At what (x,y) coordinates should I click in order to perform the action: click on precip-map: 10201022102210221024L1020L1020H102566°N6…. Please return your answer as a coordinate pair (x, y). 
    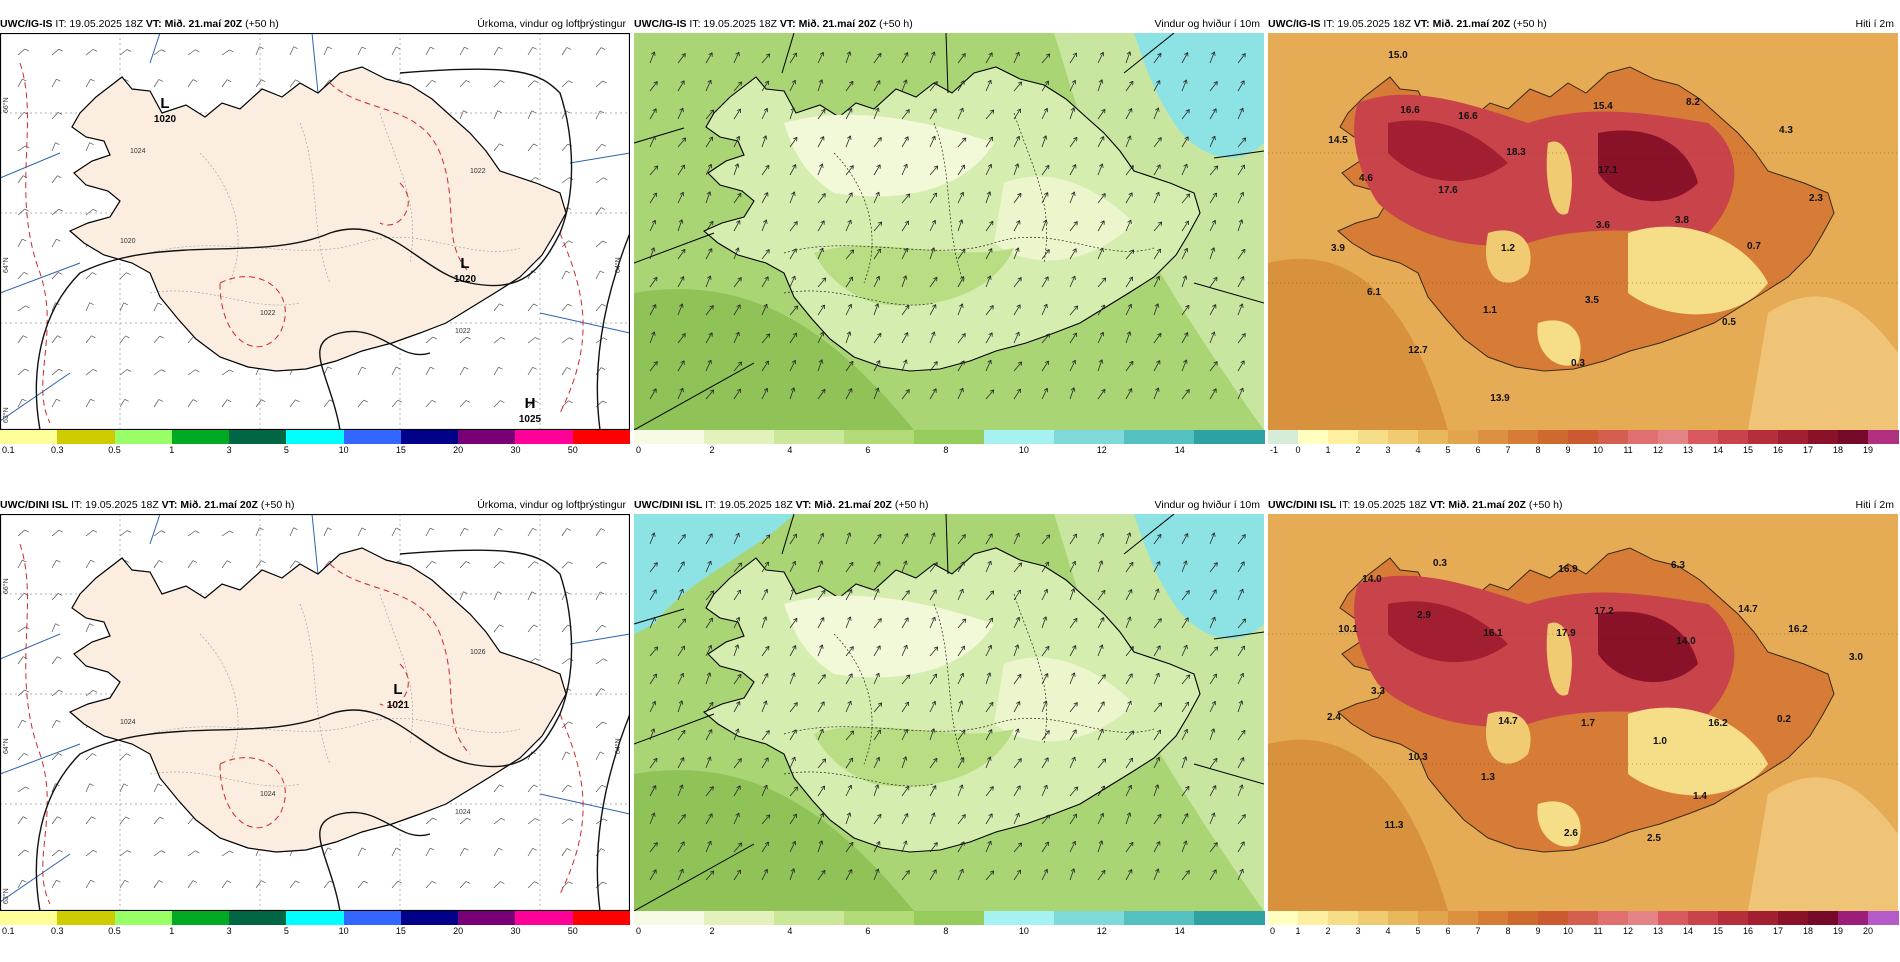
    Looking at the image, I should click on (315, 231).